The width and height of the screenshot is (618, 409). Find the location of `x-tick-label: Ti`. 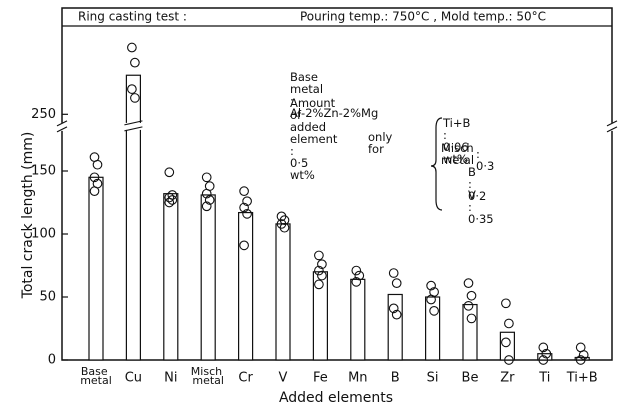

x-tick-label: Ti is located at coordinates (544, 378).